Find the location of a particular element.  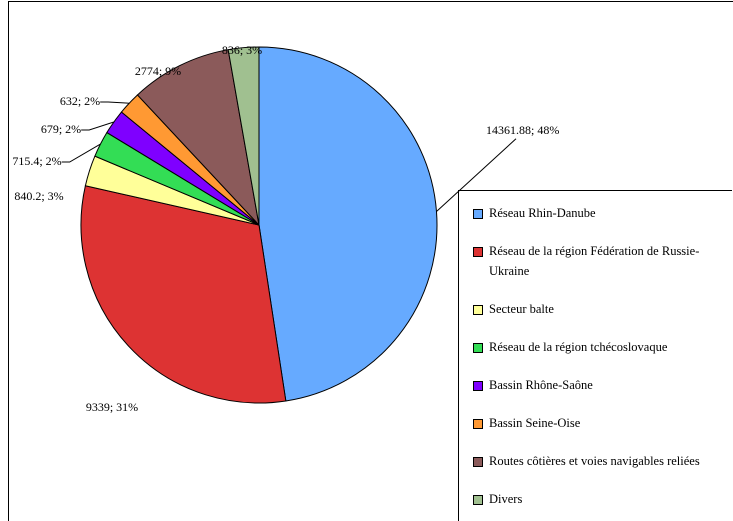

legend-label: Secteur balte is located at coordinates (521, 309).